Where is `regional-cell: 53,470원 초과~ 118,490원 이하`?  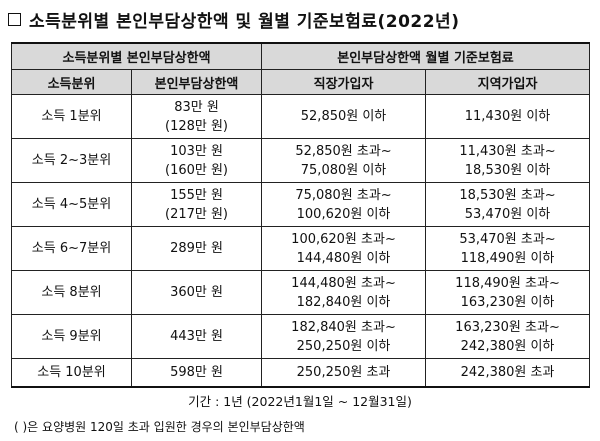 regional-cell: 53,470원 초과~ 118,490원 이하 is located at coordinates (508, 248).